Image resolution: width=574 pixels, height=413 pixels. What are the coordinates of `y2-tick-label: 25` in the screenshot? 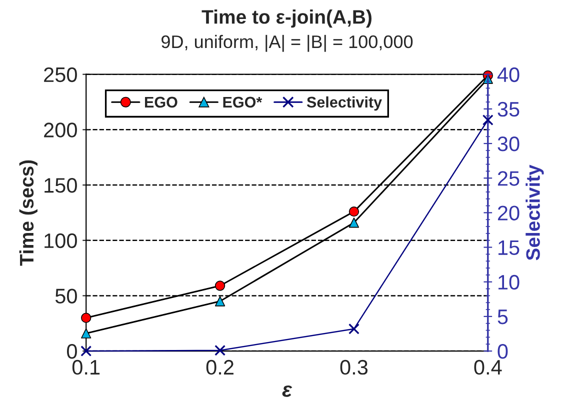 It's located at (509, 178).